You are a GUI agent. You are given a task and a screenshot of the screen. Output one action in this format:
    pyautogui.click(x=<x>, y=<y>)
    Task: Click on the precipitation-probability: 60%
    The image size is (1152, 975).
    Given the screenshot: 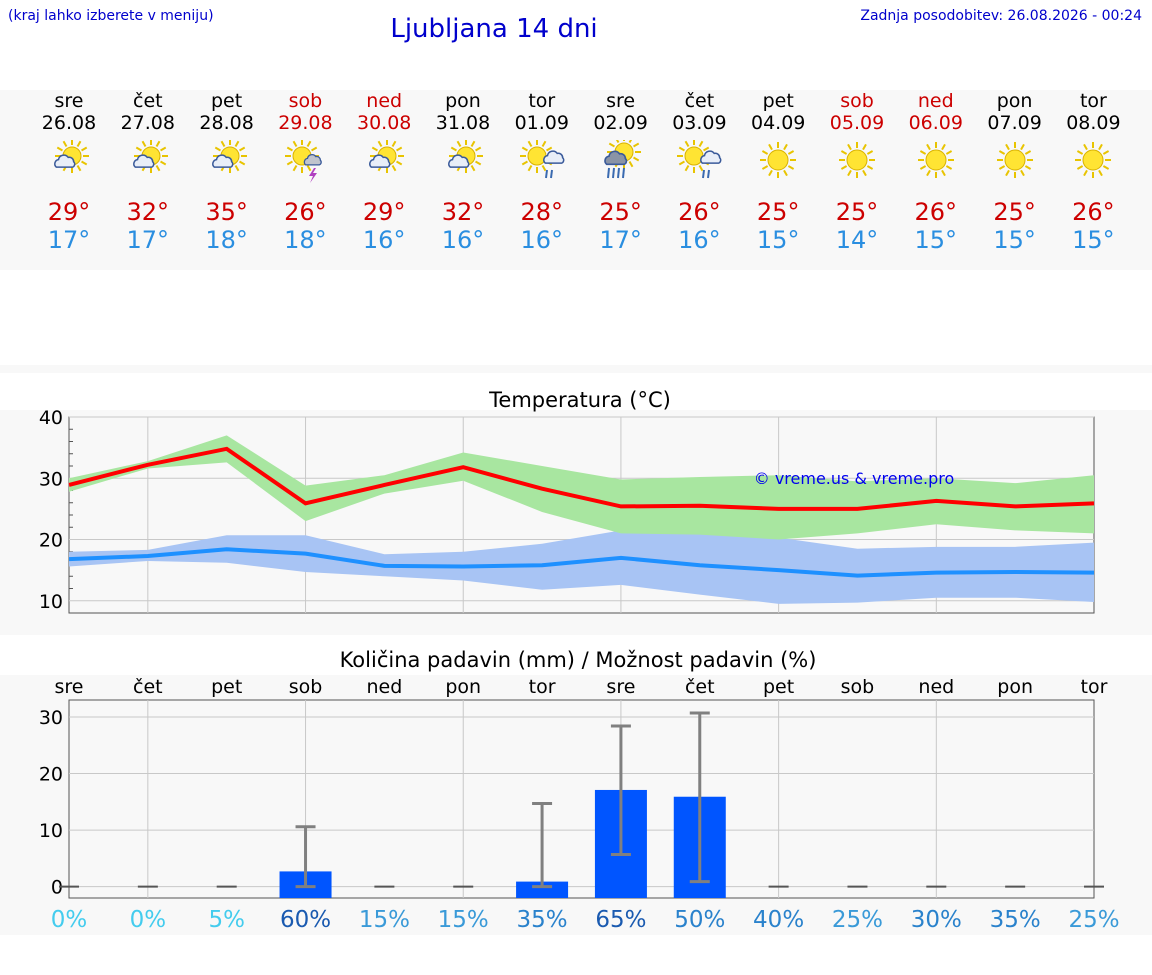 What is the action you would take?
    pyautogui.click(x=305, y=920)
    